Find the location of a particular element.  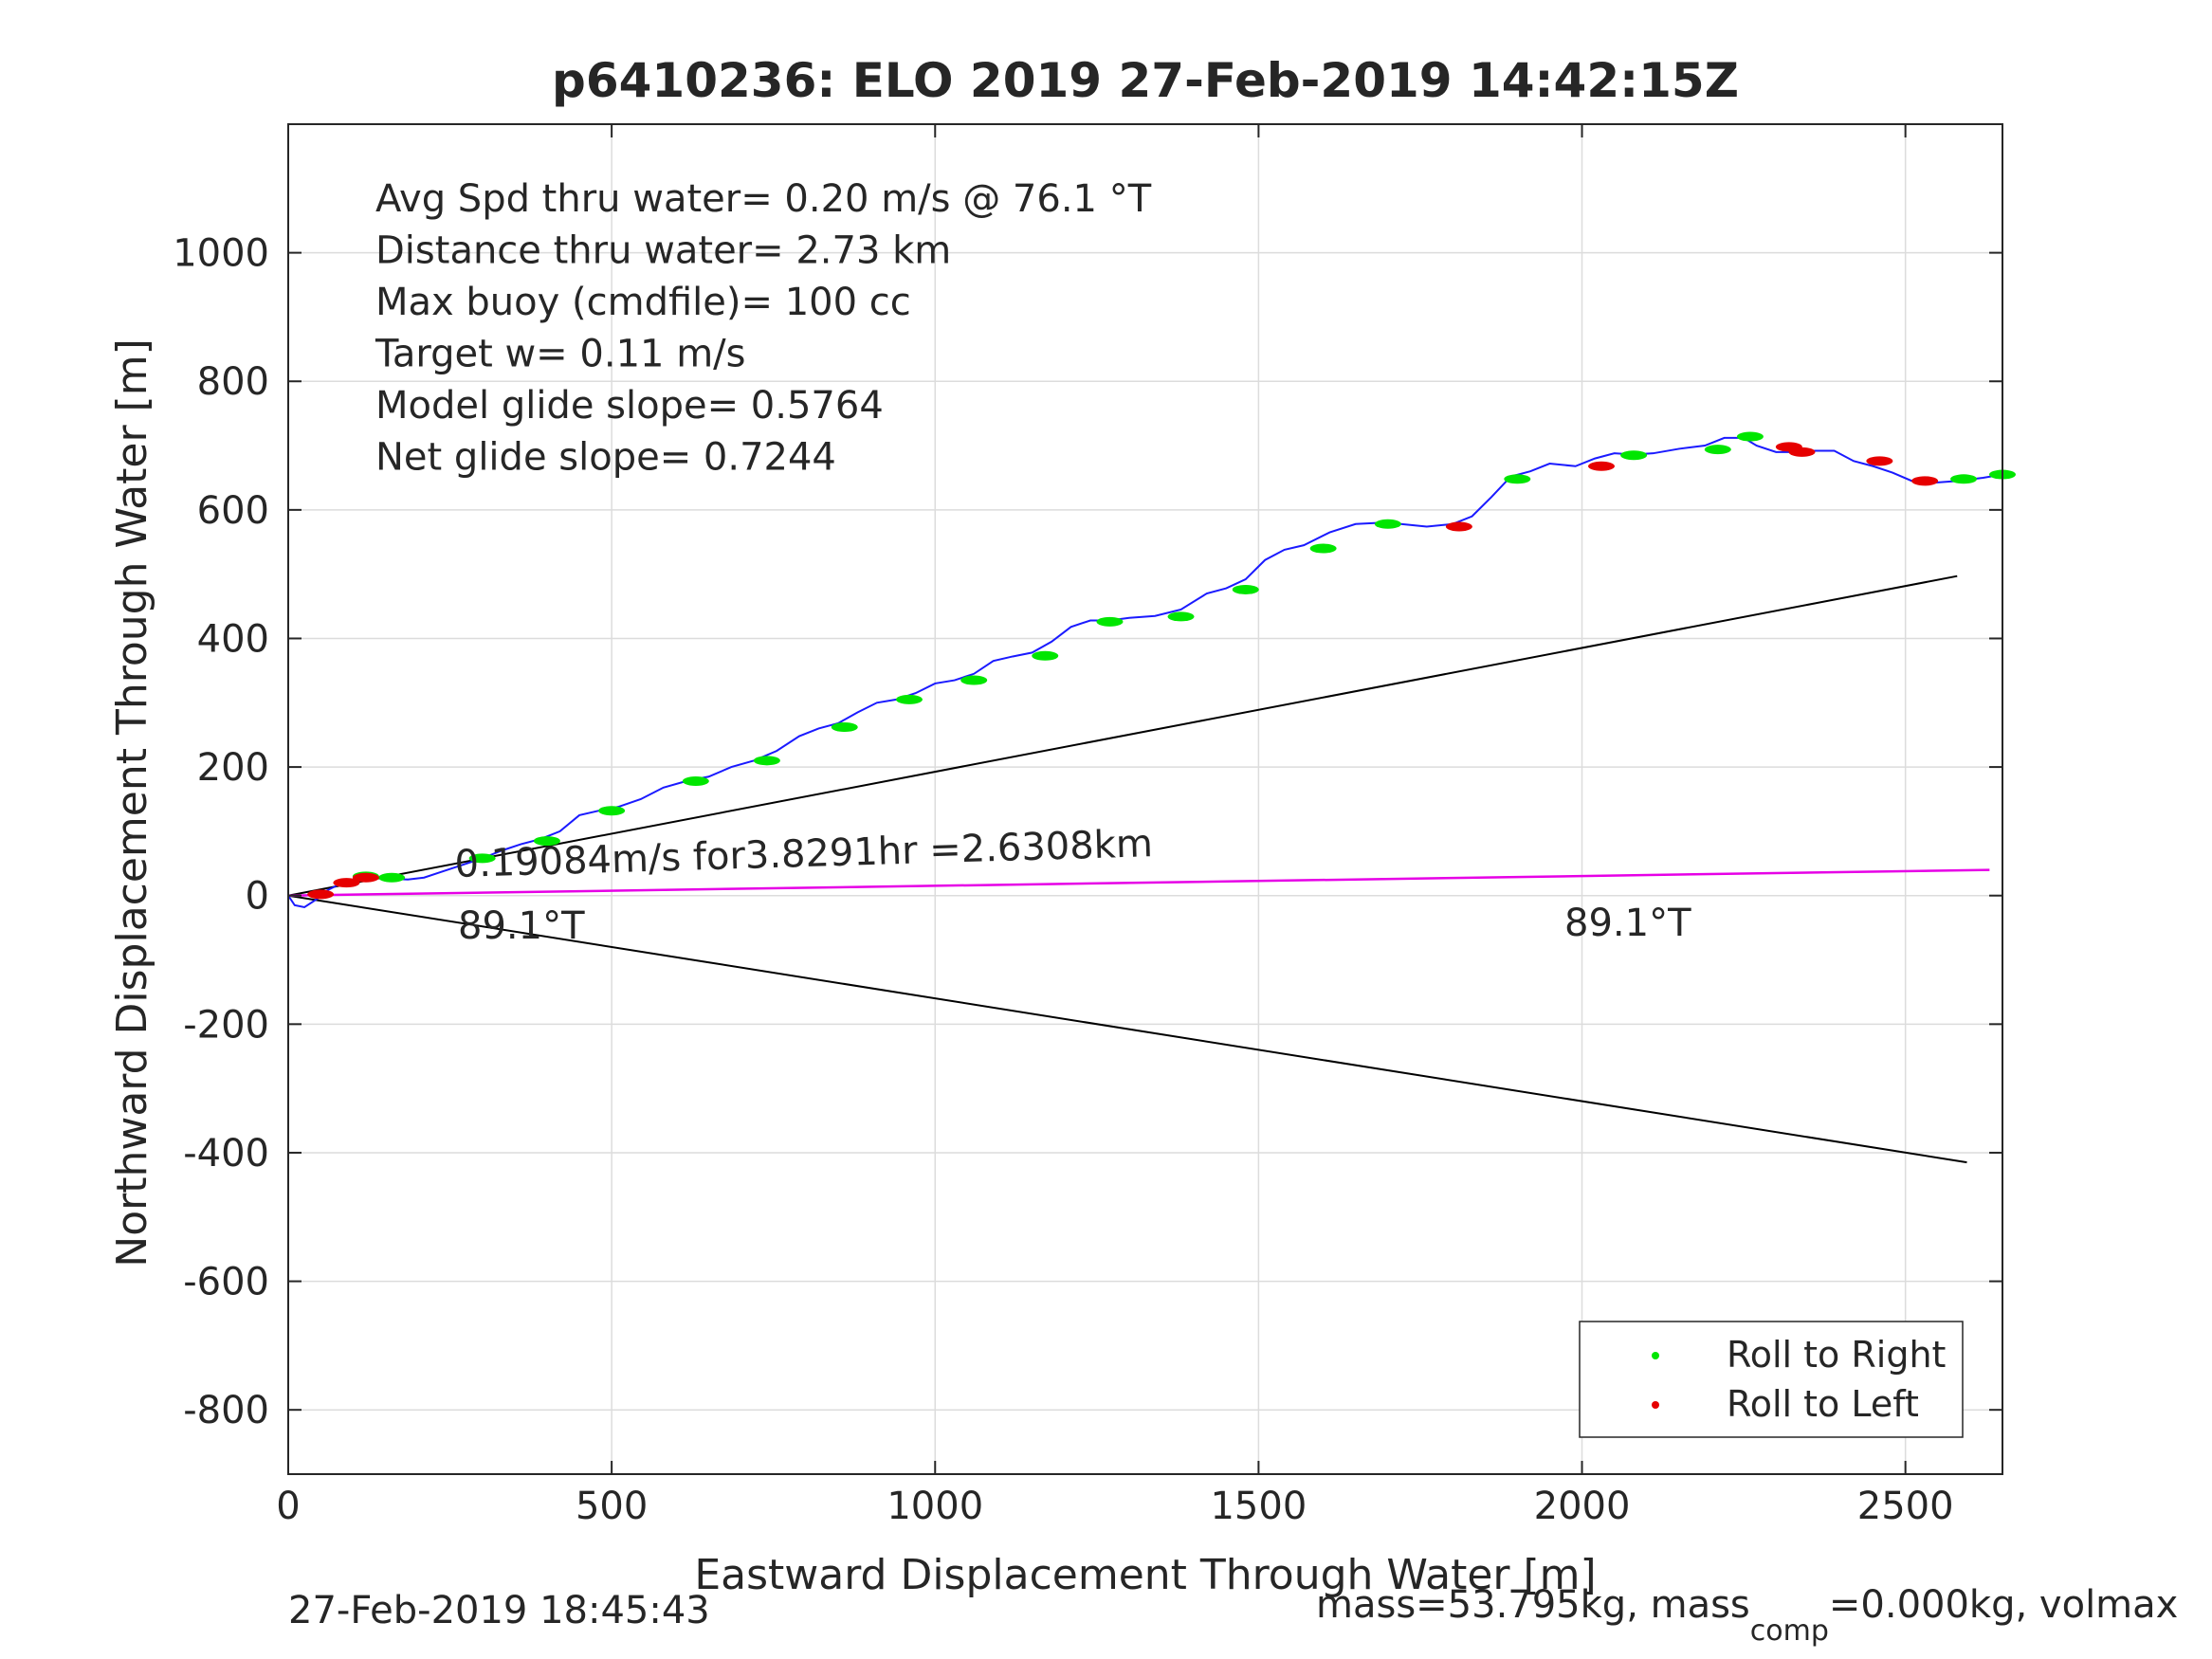

x-tick-label: 0 is located at coordinates (288, 1506).